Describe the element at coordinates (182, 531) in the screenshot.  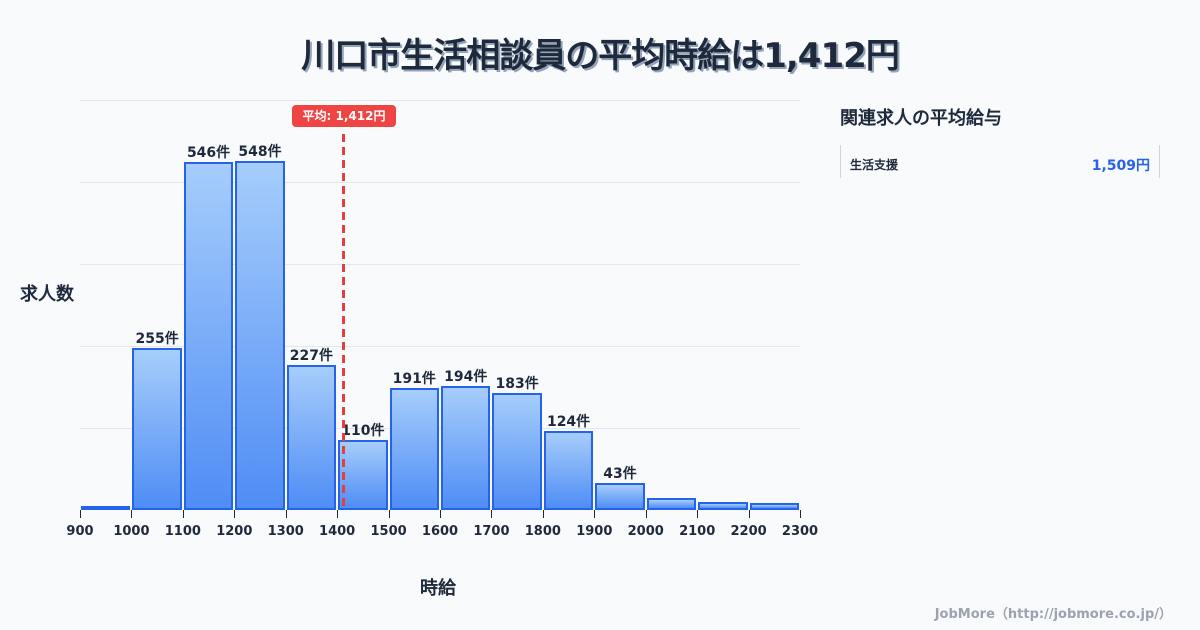
I see `x-tick-label: 1100` at that location.